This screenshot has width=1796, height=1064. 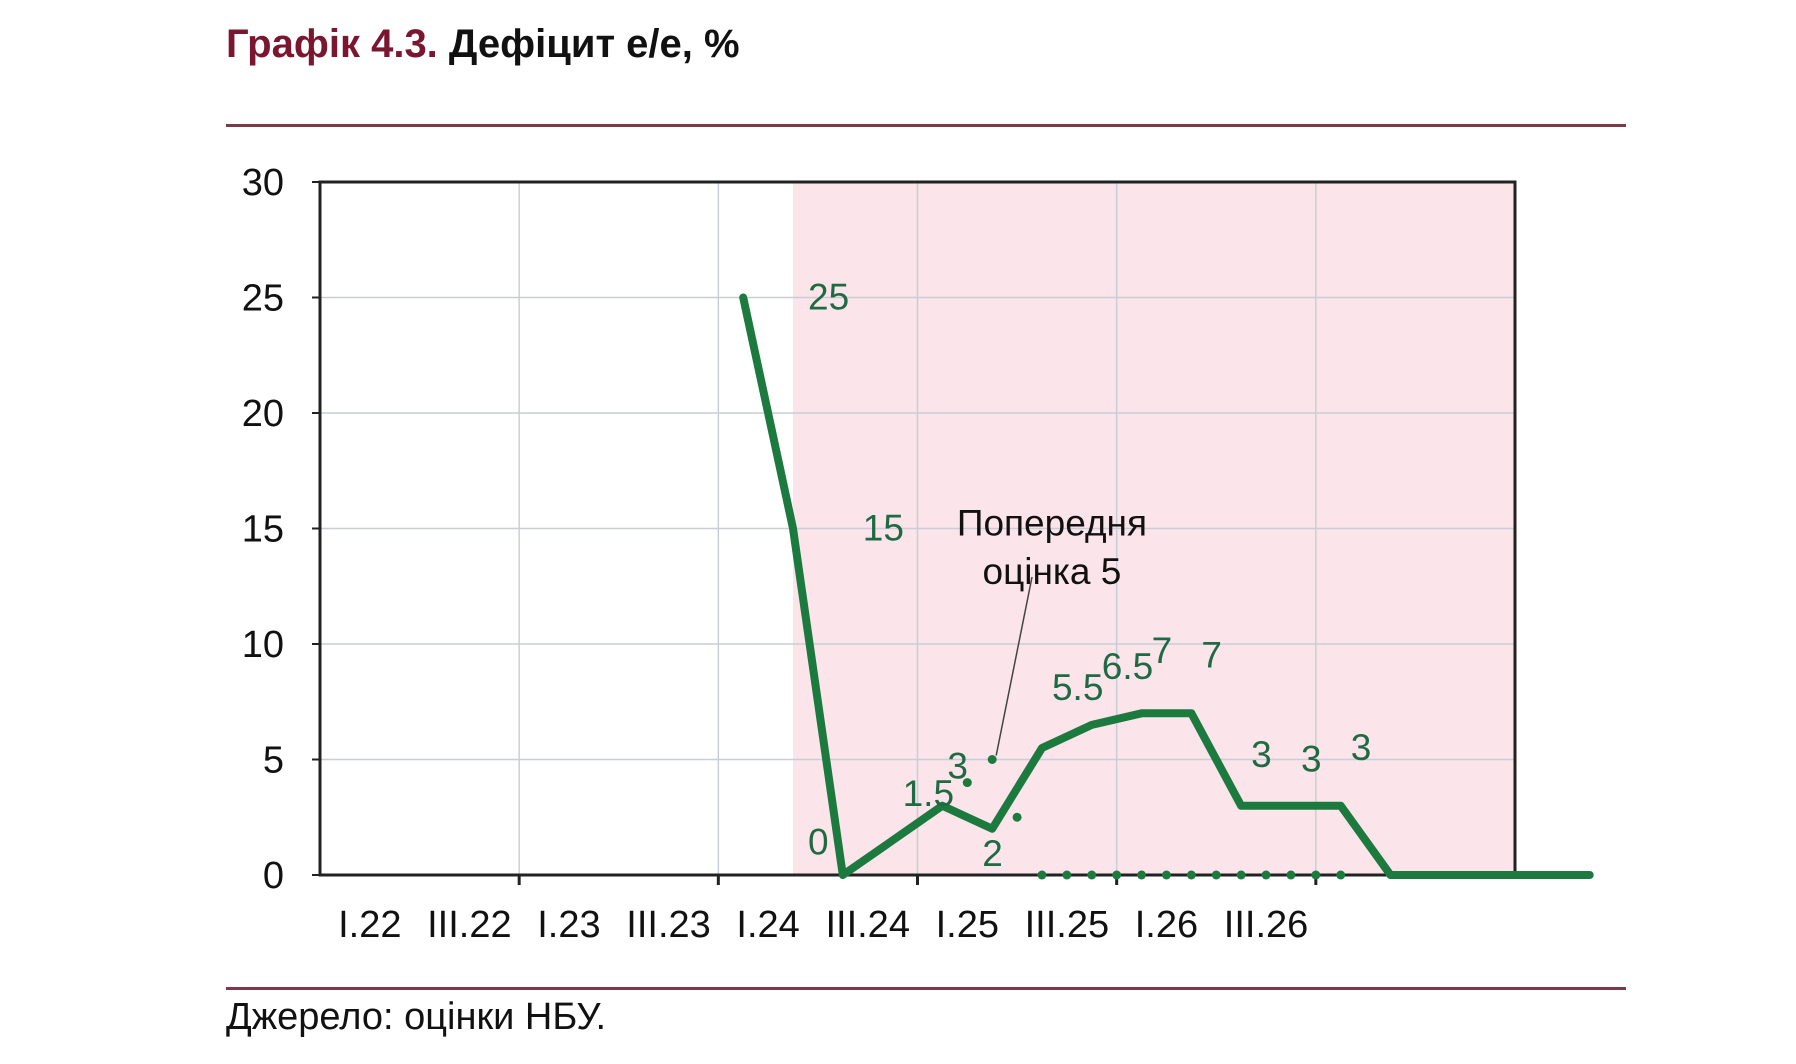 I want to click on x-tick-label: I.24, so click(x=767, y=925).